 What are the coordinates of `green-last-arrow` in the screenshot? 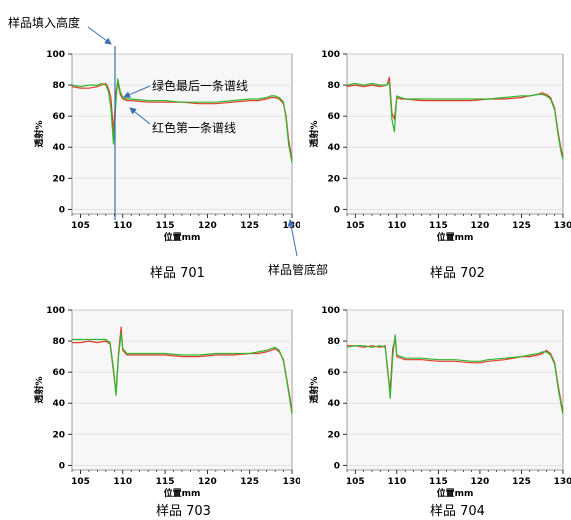 It's located at (137, 91).